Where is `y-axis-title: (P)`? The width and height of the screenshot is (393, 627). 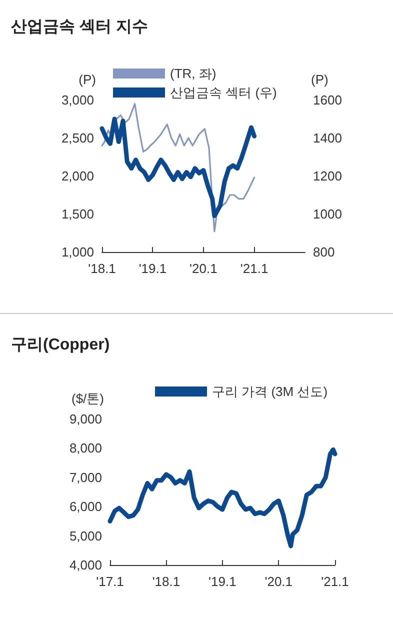
y-axis-title: (P) is located at coordinates (87, 79).